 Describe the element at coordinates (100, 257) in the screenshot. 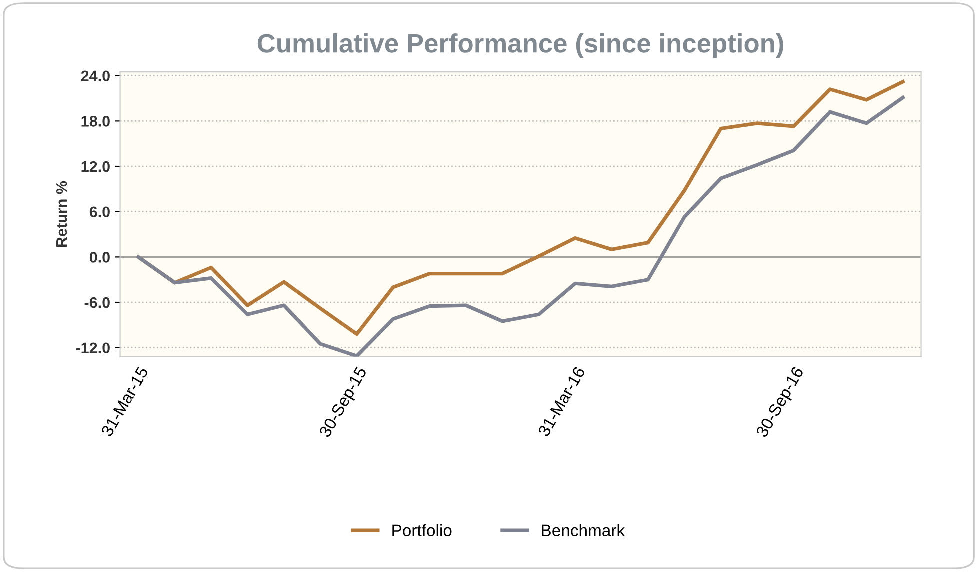

I see `y-tick-label: 0.0` at that location.